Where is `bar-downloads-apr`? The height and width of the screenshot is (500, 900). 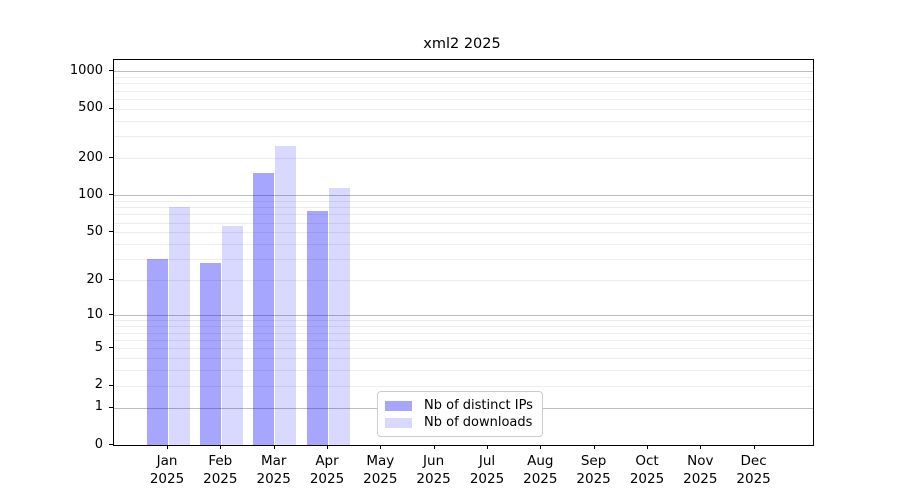 bar-downloads-apr is located at coordinates (339, 316).